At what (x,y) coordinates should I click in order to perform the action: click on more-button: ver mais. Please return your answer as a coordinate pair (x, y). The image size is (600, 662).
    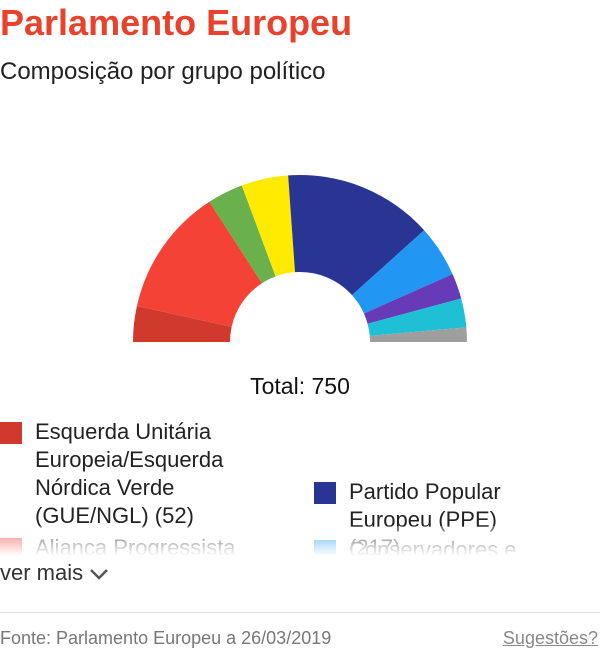
    Looking at the image, I should click on (54, 573).